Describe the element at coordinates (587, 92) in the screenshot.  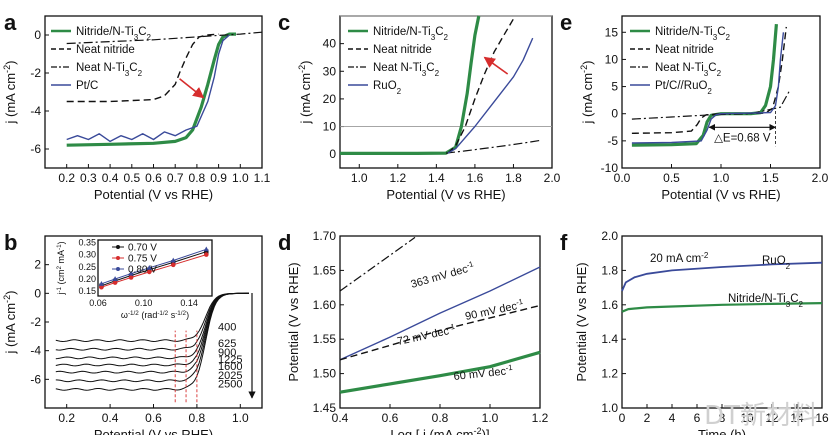
I see `y-axis-title-e: j (mA cm-2)` at that location.